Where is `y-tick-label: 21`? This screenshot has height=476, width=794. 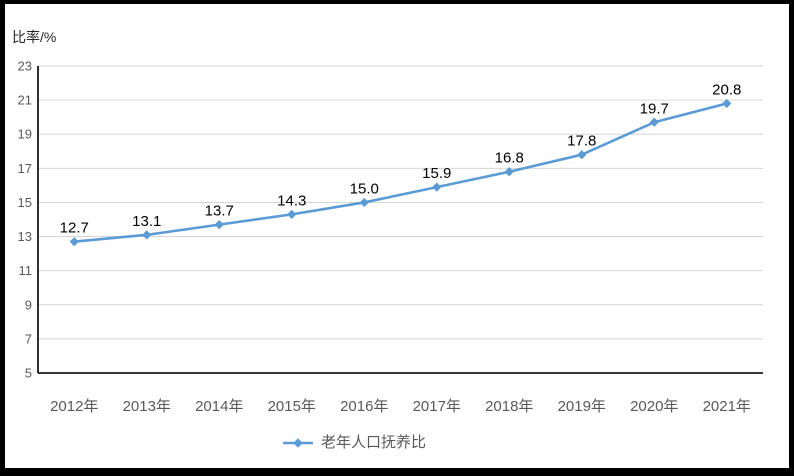 y-tick-label: 21 is located at coordinates (25, 100).